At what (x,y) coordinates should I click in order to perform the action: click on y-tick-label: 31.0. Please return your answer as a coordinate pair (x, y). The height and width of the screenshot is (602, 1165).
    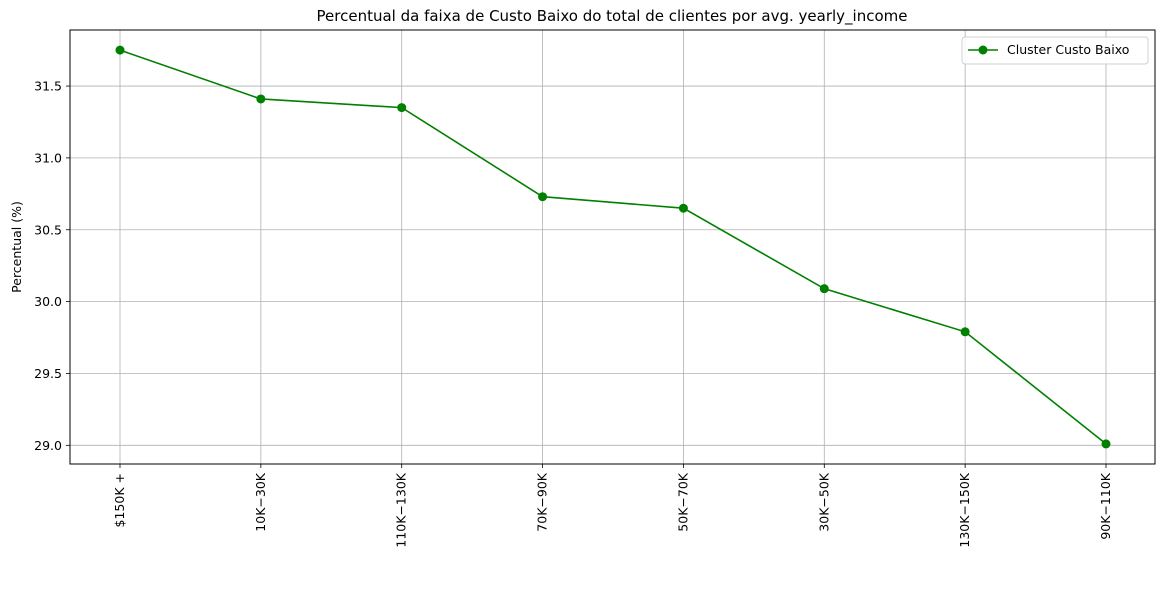
    Looking at the image, I should click on (48, 157).